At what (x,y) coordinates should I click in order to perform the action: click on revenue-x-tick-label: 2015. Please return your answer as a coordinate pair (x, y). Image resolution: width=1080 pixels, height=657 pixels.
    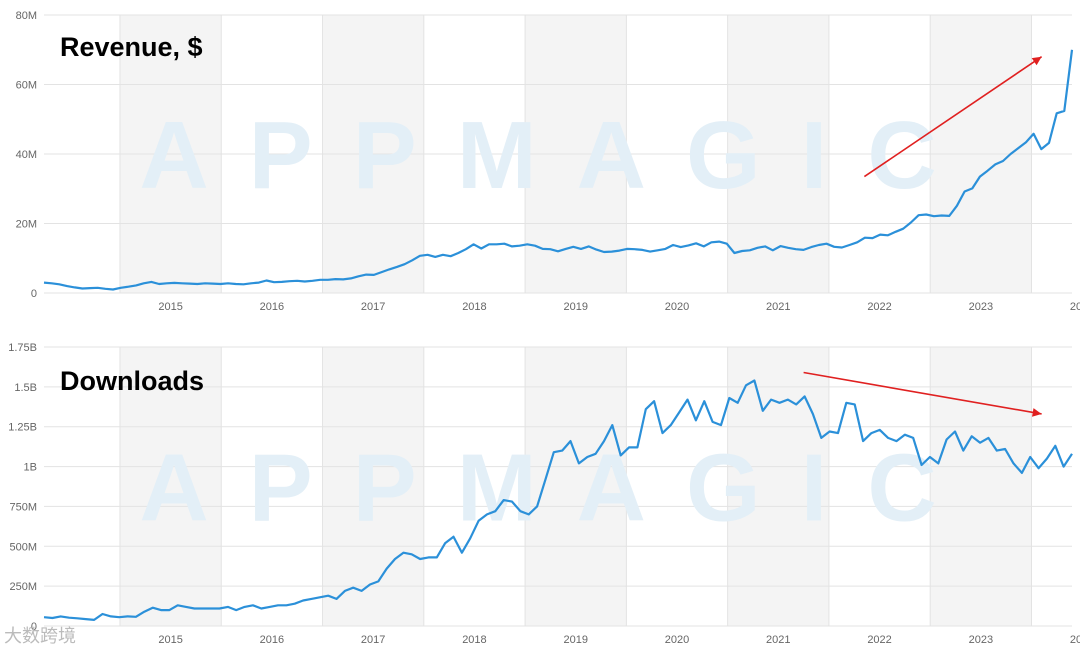
    Looking at the image, I should click on (170, 307).